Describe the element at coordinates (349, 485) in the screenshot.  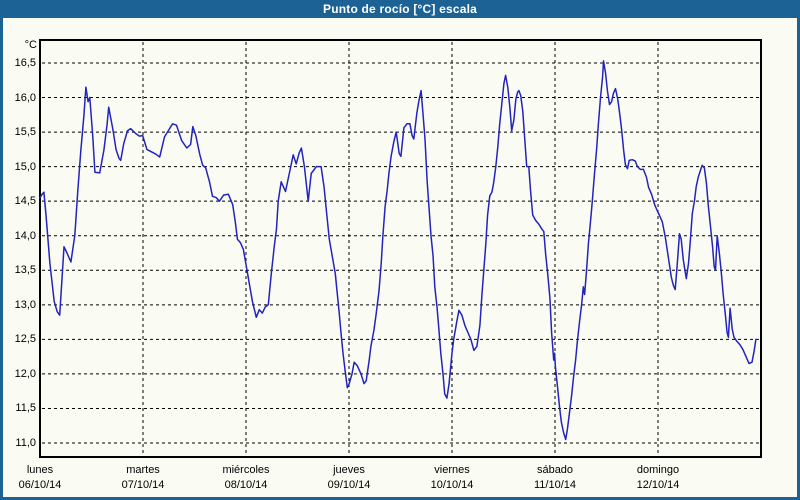
I see `x-tick-date: 09/10/14` at that location.